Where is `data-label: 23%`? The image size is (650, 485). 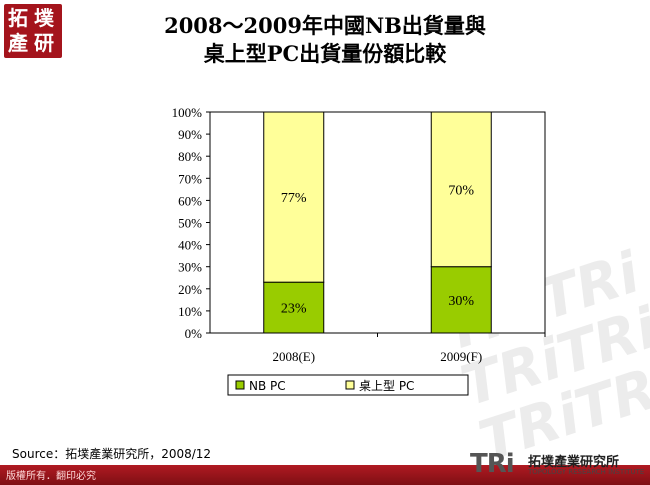
data-label: 23% is located at coordinates (294, 309).